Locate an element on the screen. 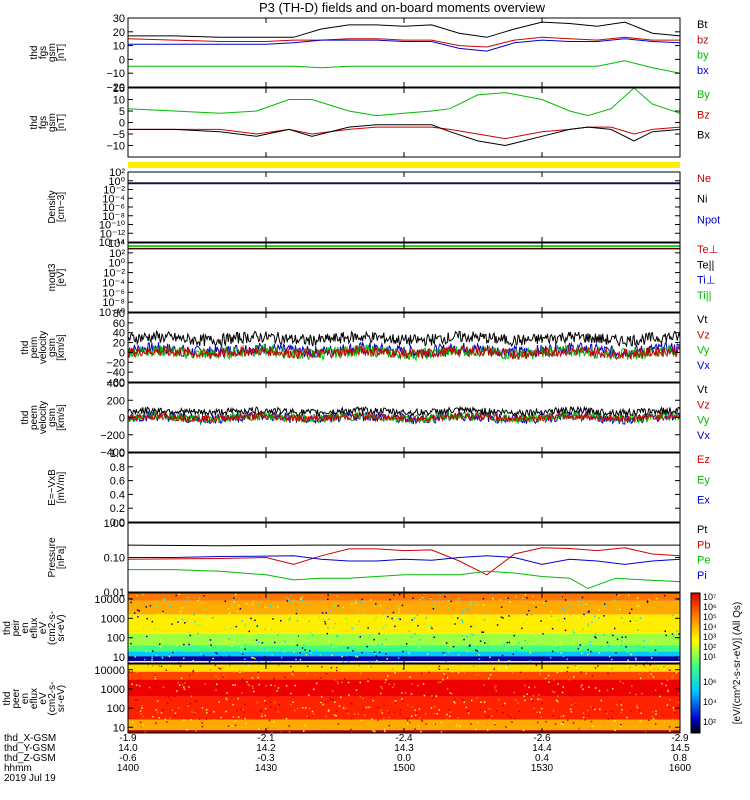 Image resolution: width=750 pixels, height=800 pixels. y-tick-label: 400 is located at coordinates (116, 384).